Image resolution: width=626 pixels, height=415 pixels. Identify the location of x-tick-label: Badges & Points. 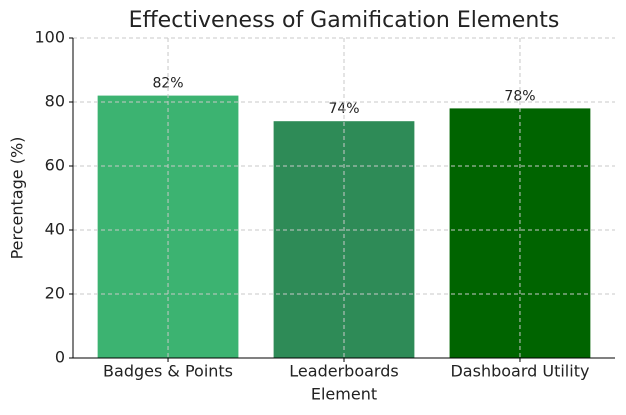
(168, 371).